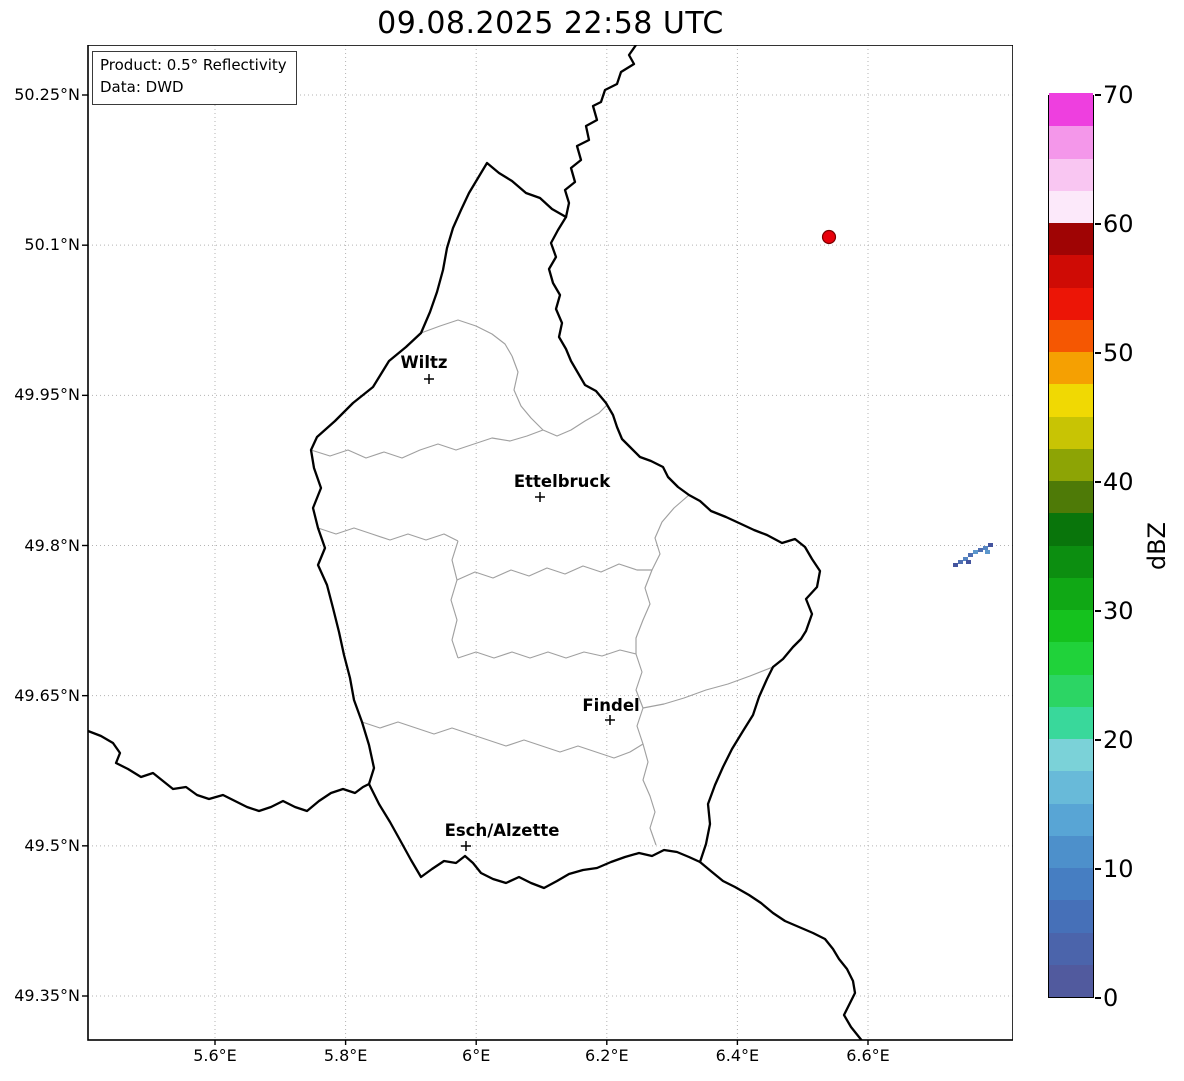  Describe the element at coordinates (600, 132) in the screenshot. I see `belgium-germany-border` at that location.